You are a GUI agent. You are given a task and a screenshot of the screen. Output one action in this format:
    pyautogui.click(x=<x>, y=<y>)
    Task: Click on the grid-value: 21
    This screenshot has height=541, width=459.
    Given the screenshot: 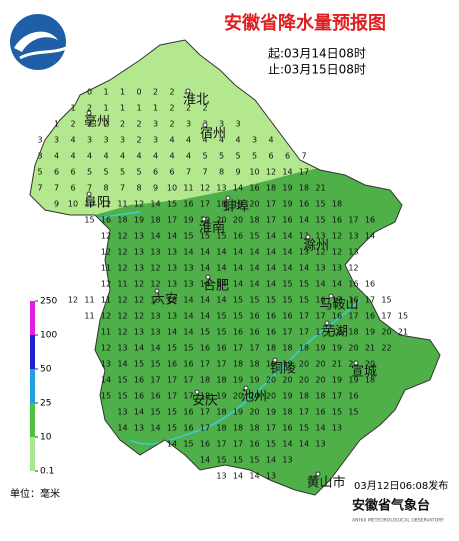 What is the action you would take?
    pyautogui.click(x=320, y=188)
    